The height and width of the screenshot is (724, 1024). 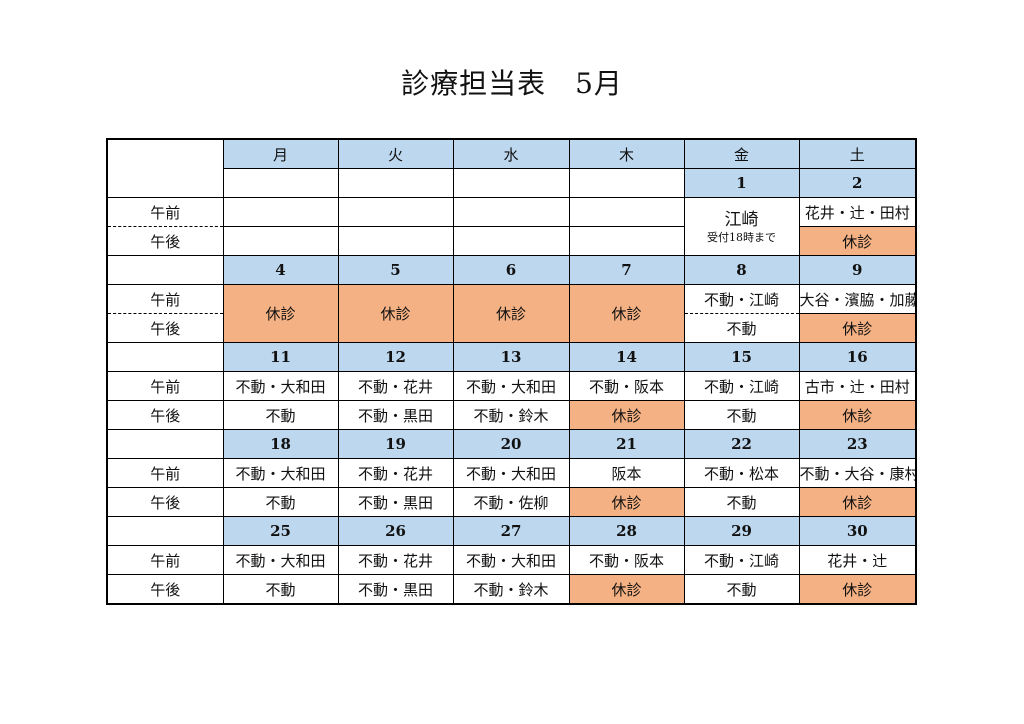 What do you see at coordinates (280, 270) in the screenshot?
I see `date-cell: 4` at bounding box center [280, 270].